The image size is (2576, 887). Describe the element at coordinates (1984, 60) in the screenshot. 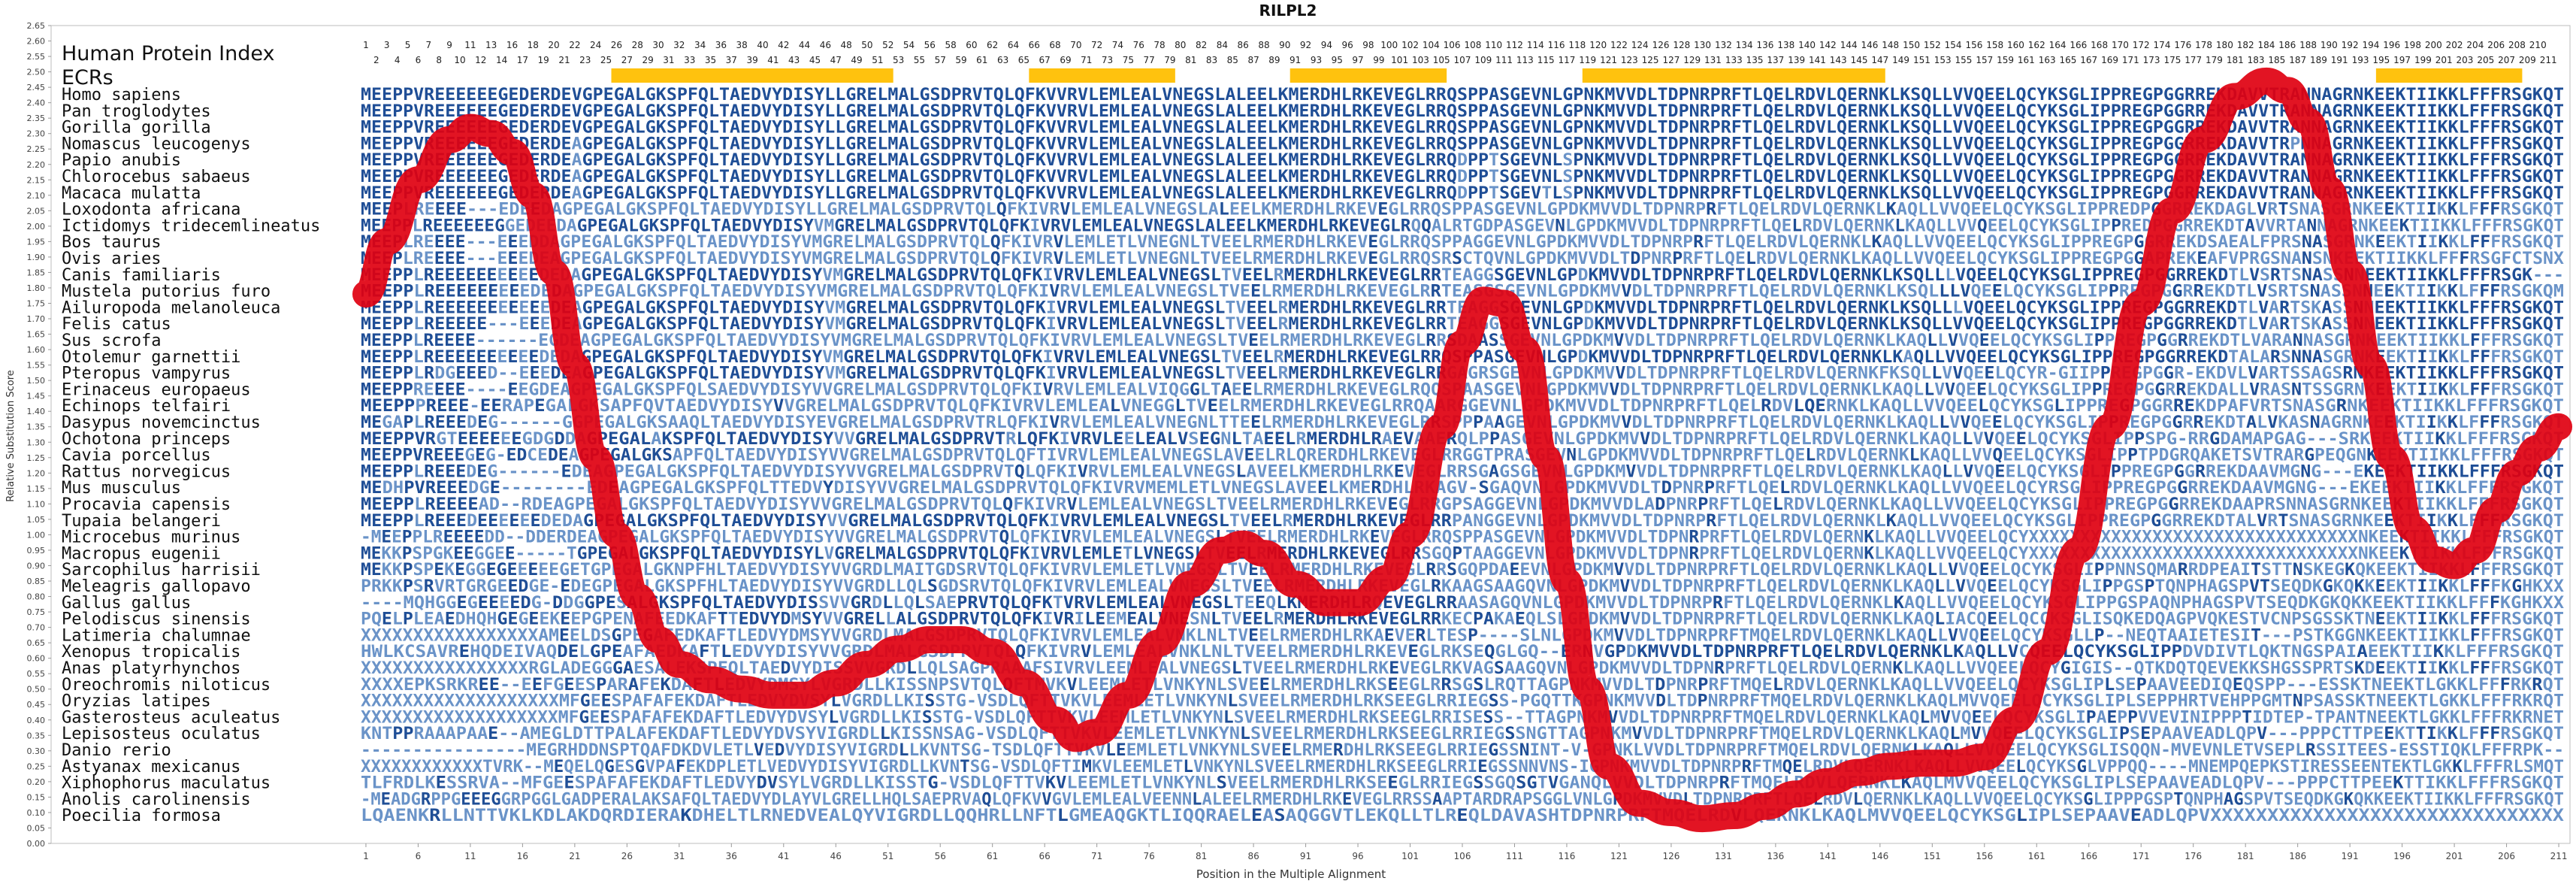

I see `human-index-number: 157` at that location.